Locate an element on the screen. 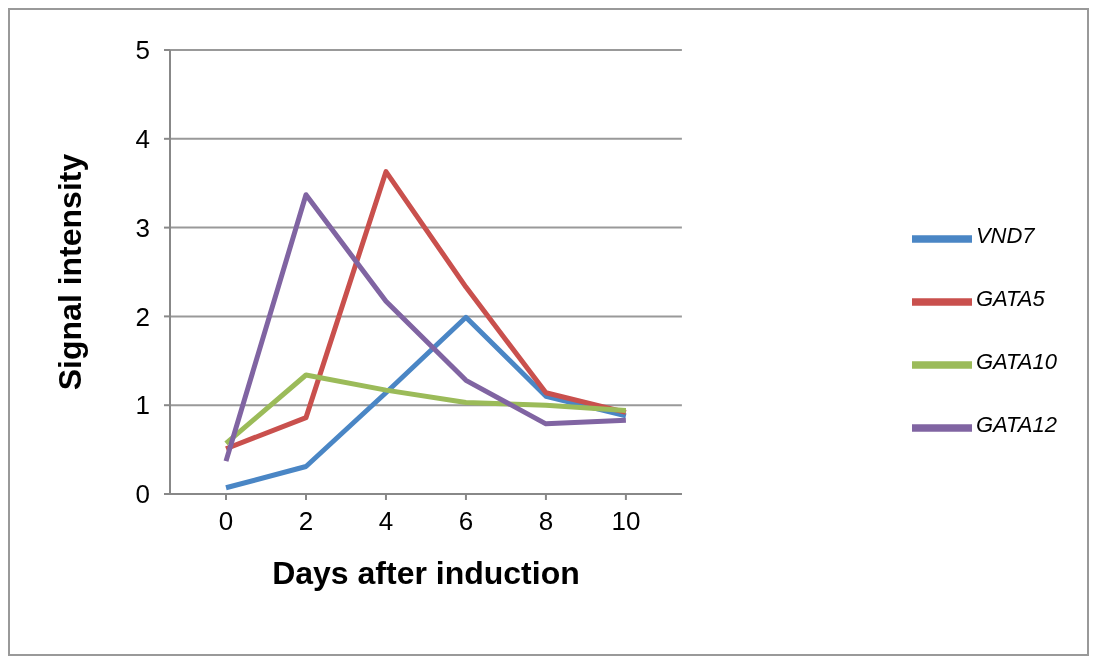  legend-label: VND7 is located at coordinates (1005, 236).